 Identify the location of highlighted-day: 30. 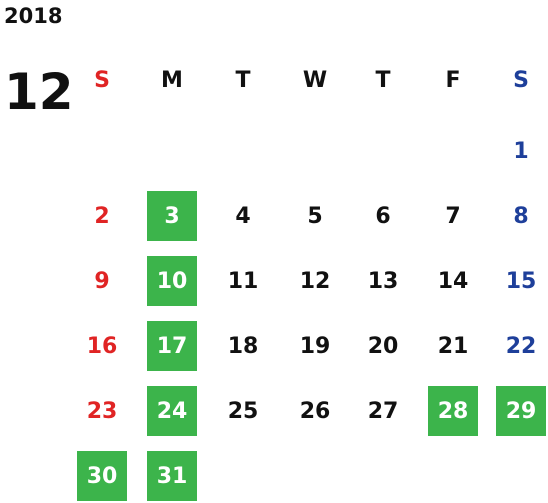
(102, 476).